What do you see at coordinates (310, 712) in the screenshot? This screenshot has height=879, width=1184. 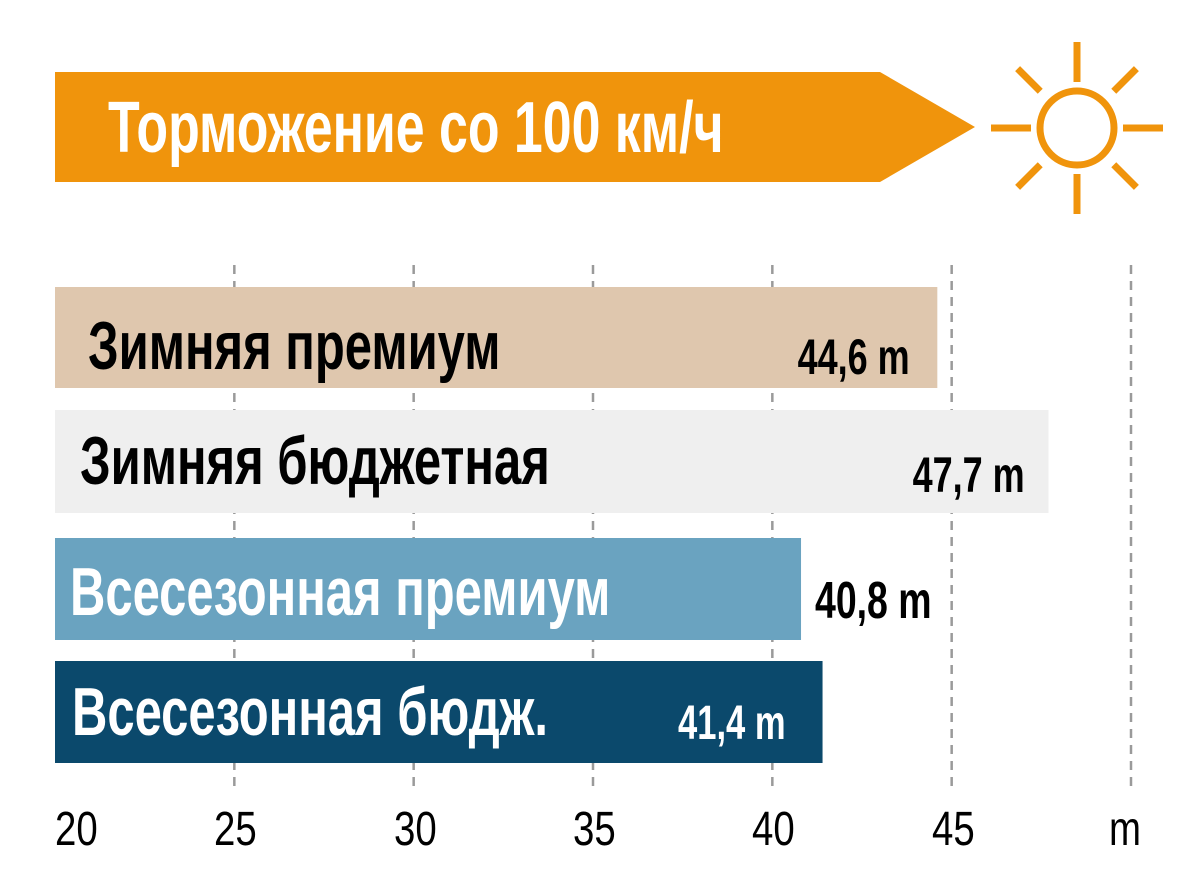 I see `bar-label-4: Всесезонная бюдж.` at bounding box center [310, 712].